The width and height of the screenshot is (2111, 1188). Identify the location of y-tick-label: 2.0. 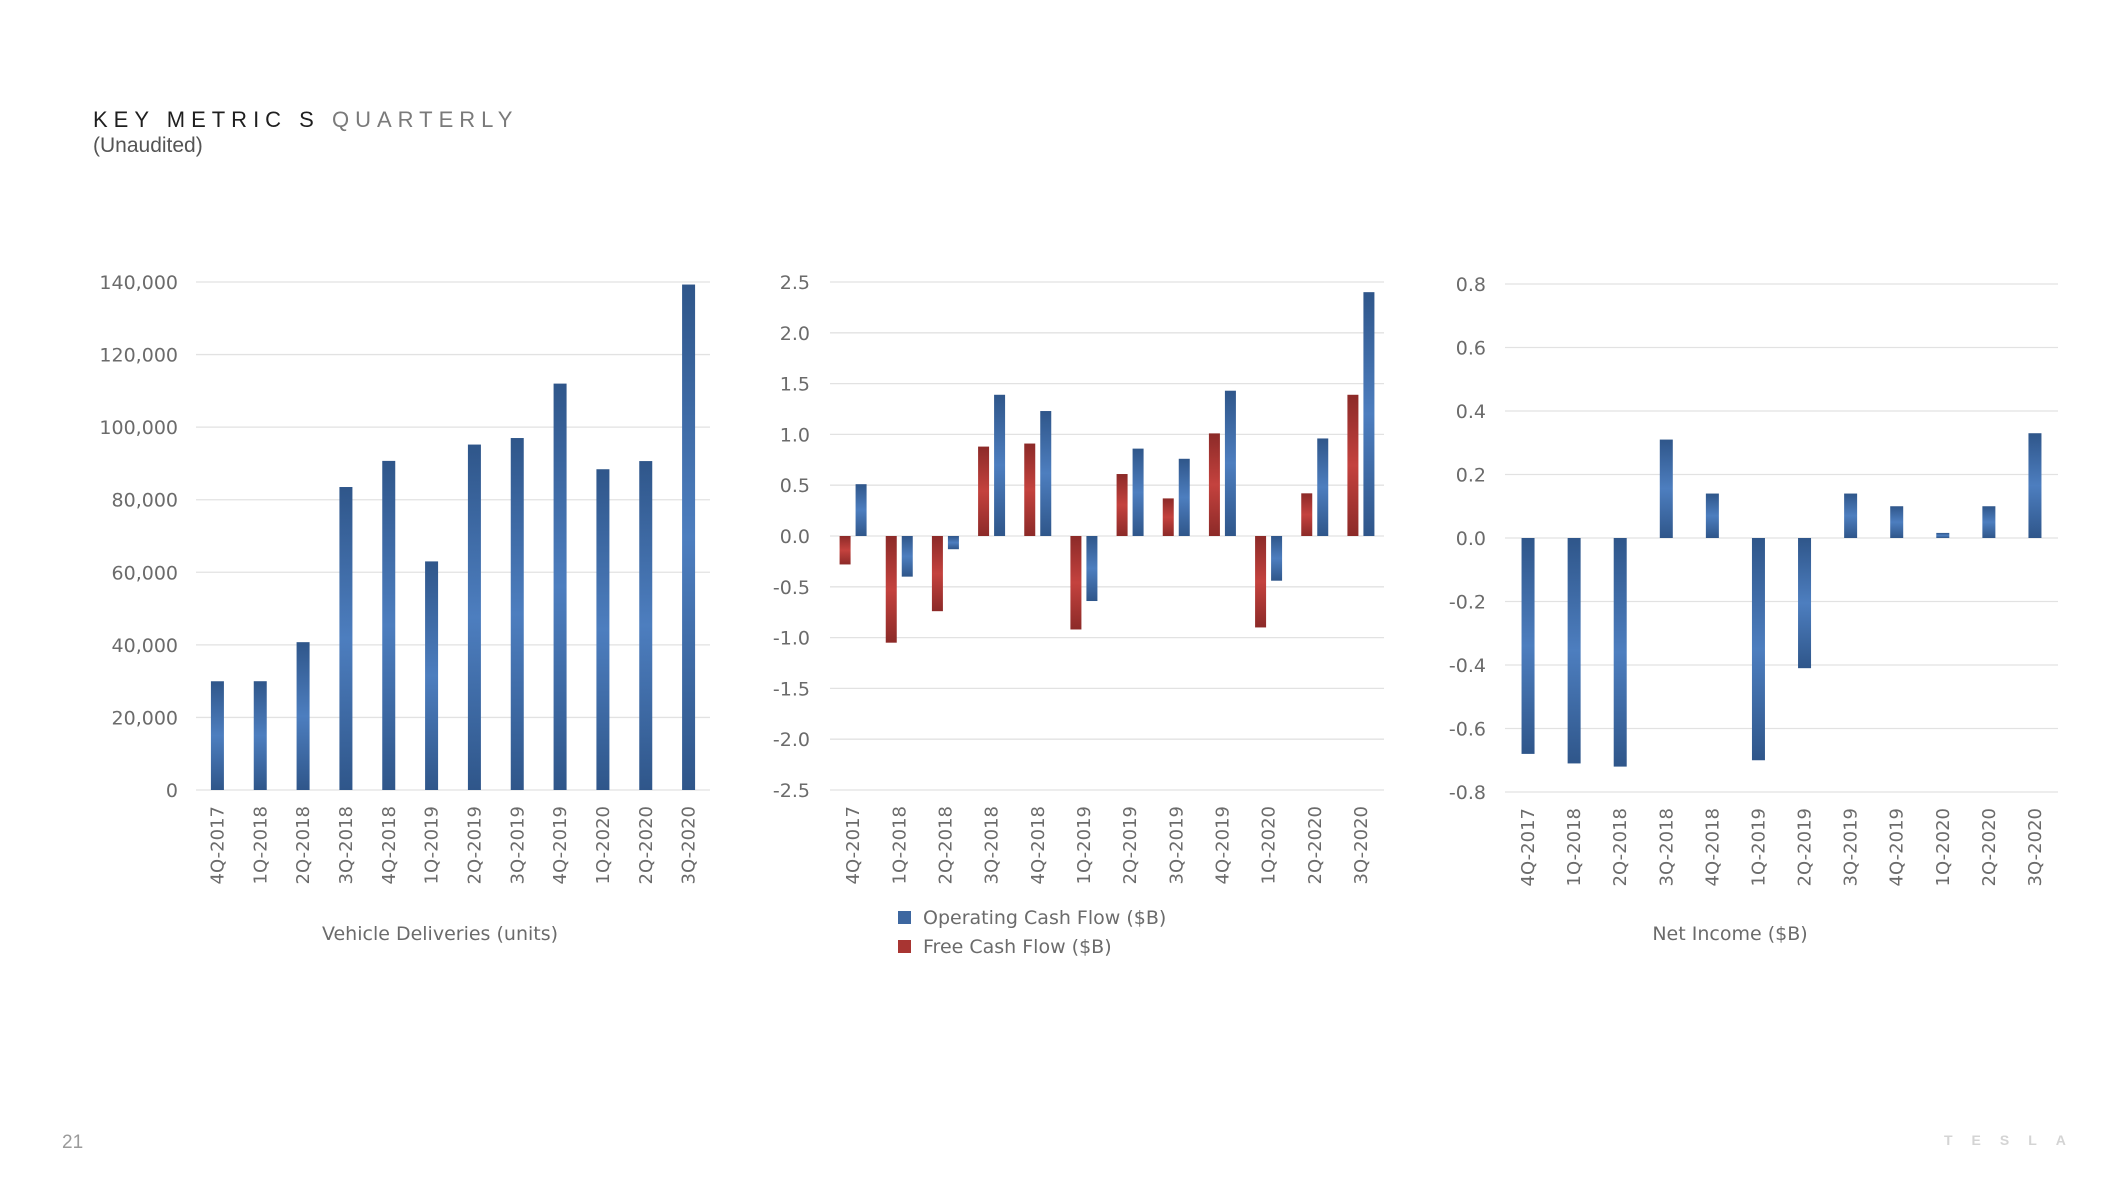
(795, 334).